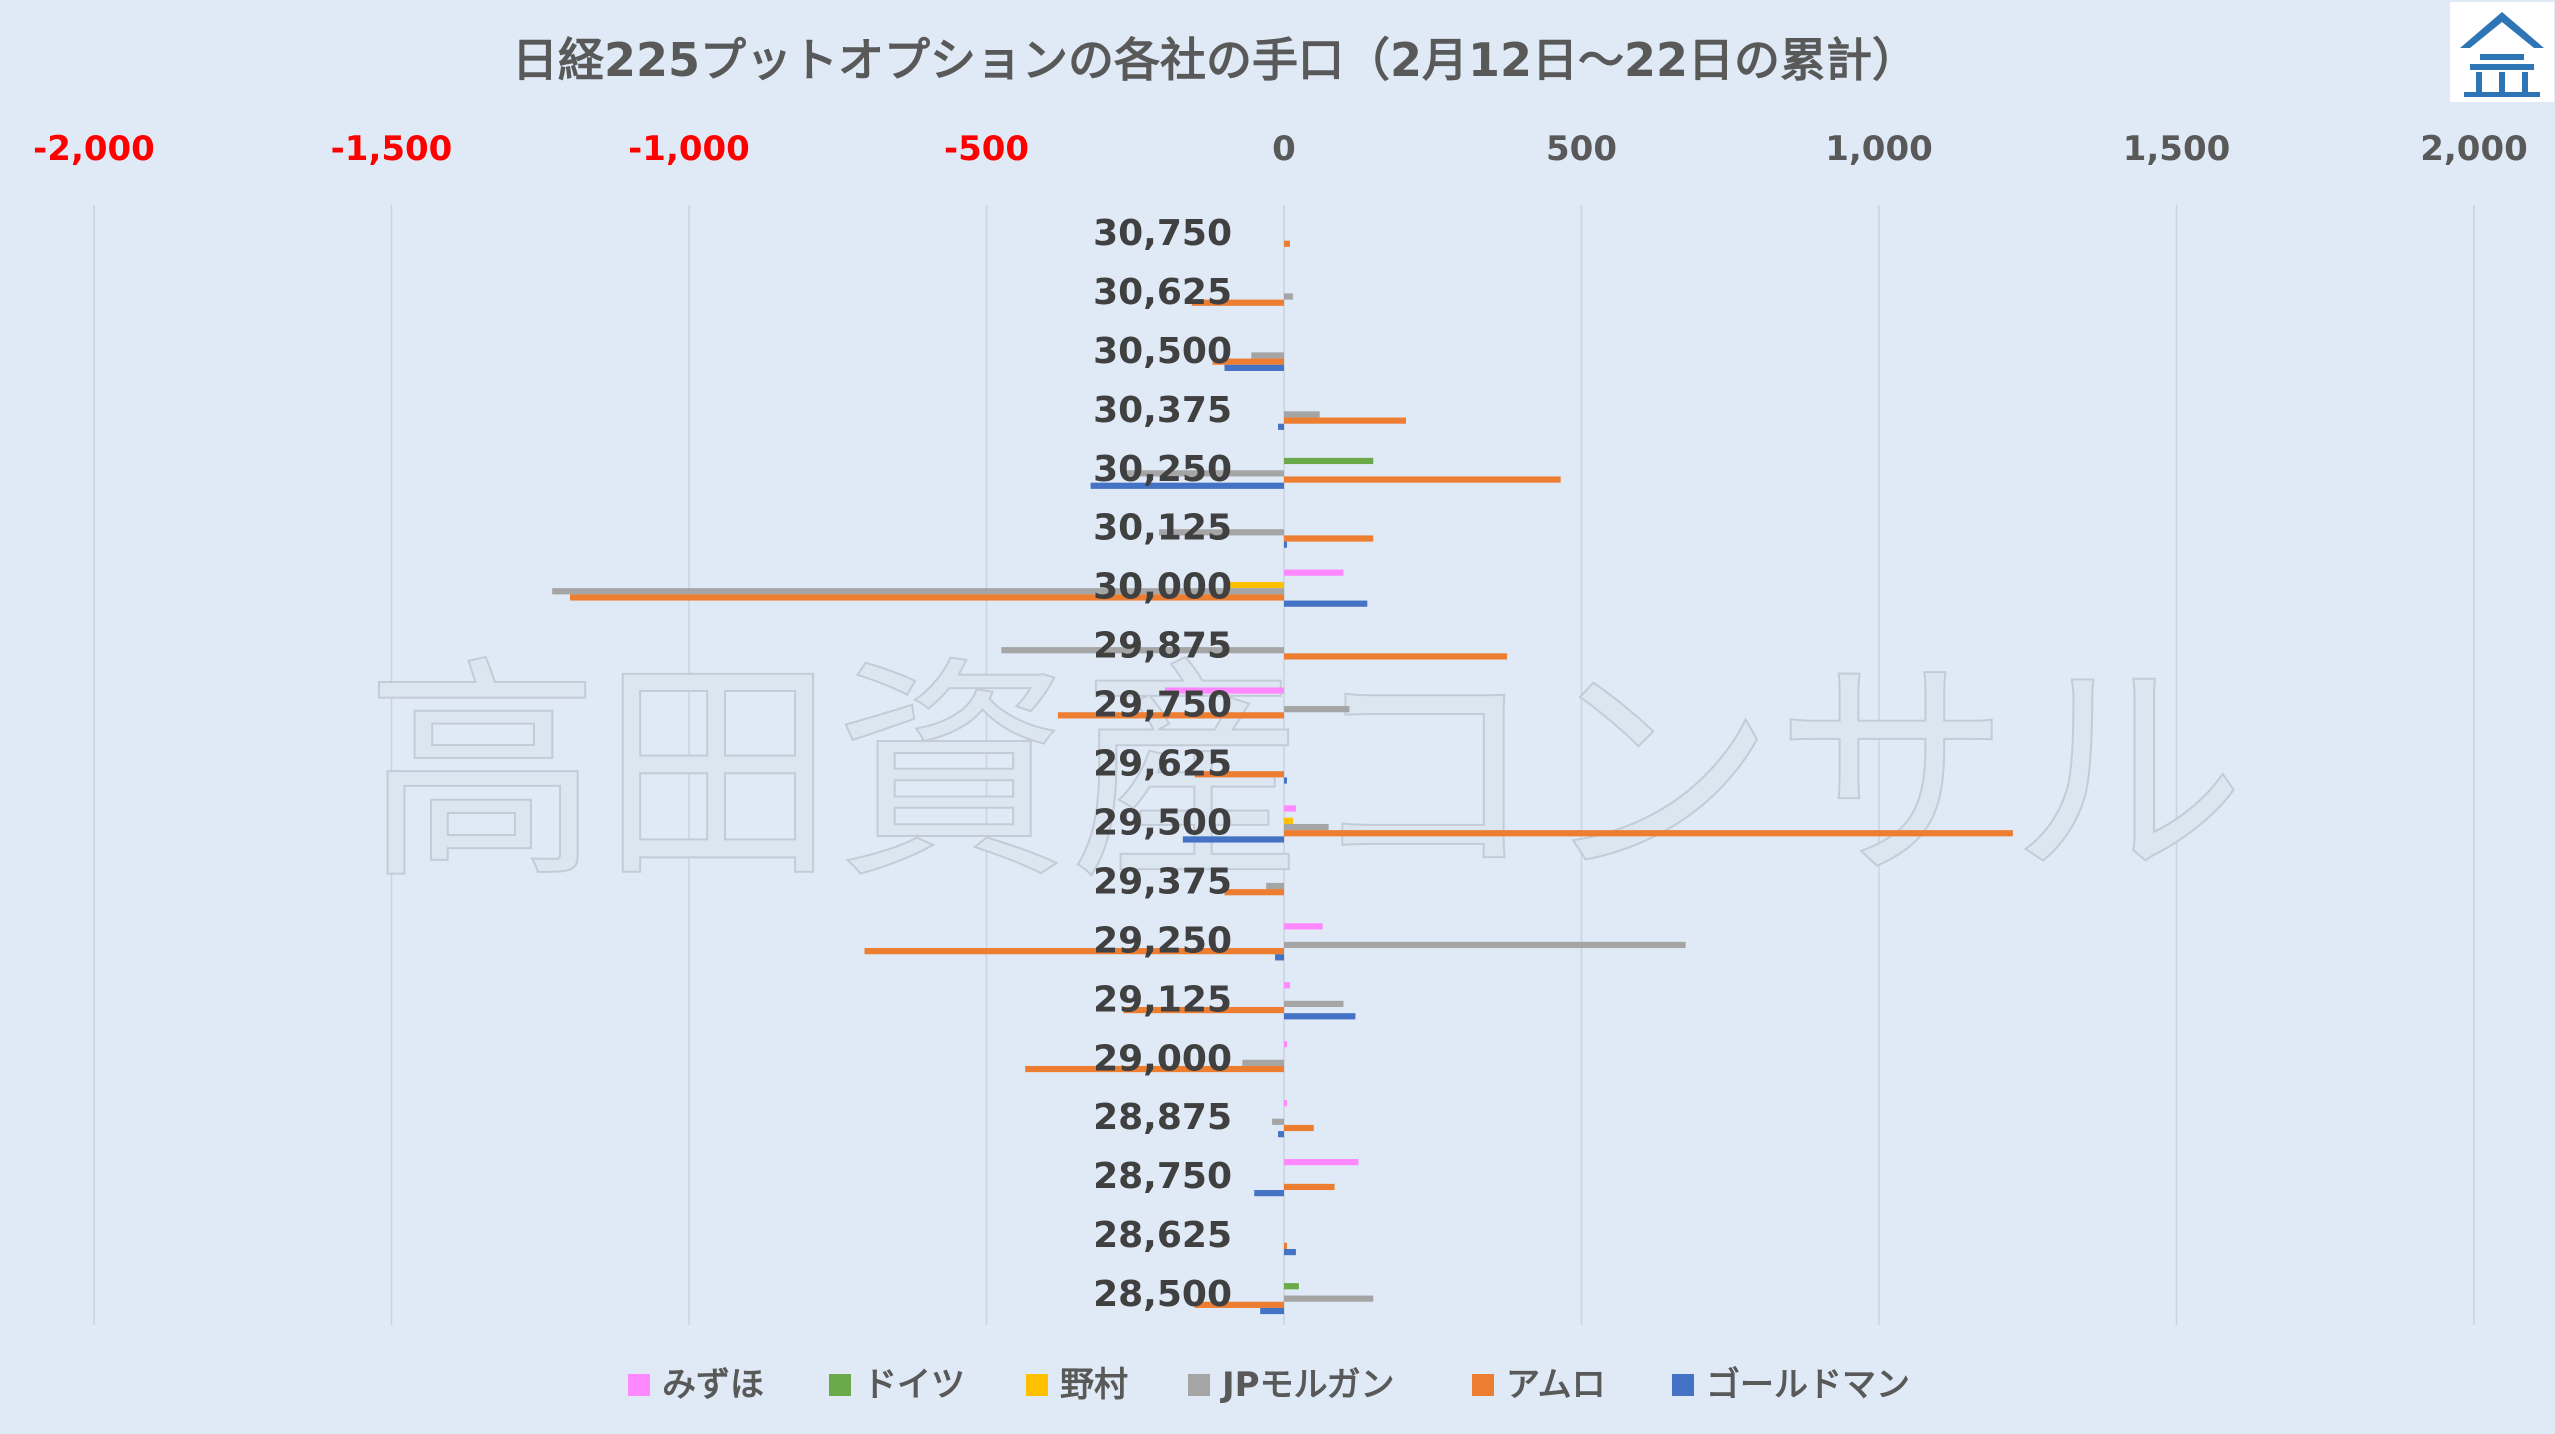 This screenshot has height=1434, width=2555. What do you see at coordinates (1094, 1385) in the screenshot?
I see `legend-label: 野村` at bounding box center [1094, 1385].